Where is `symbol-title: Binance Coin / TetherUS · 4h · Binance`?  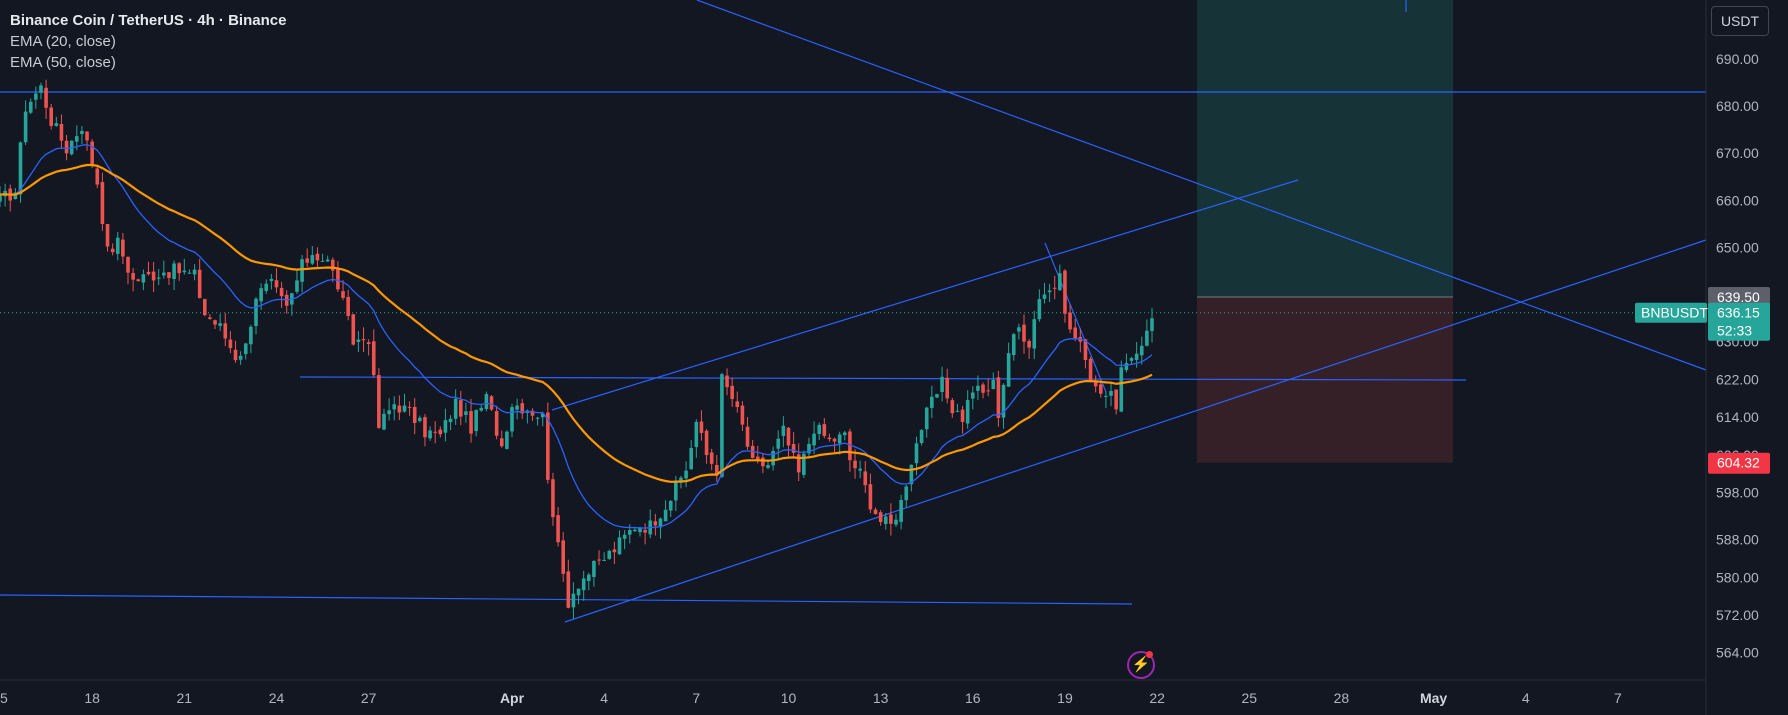
symbol-title: Binance Coin / TetherUS · 4h · Binance is located at coordinates (148, 20).